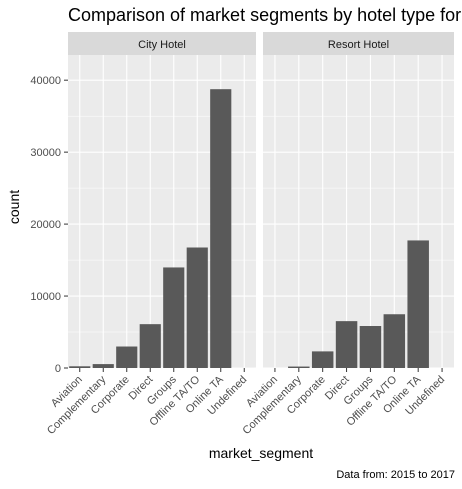 Image resolution: width=462 pixels, height=489 pixels. I want to click on x-axis-title: market_segment, so click(261, 453).